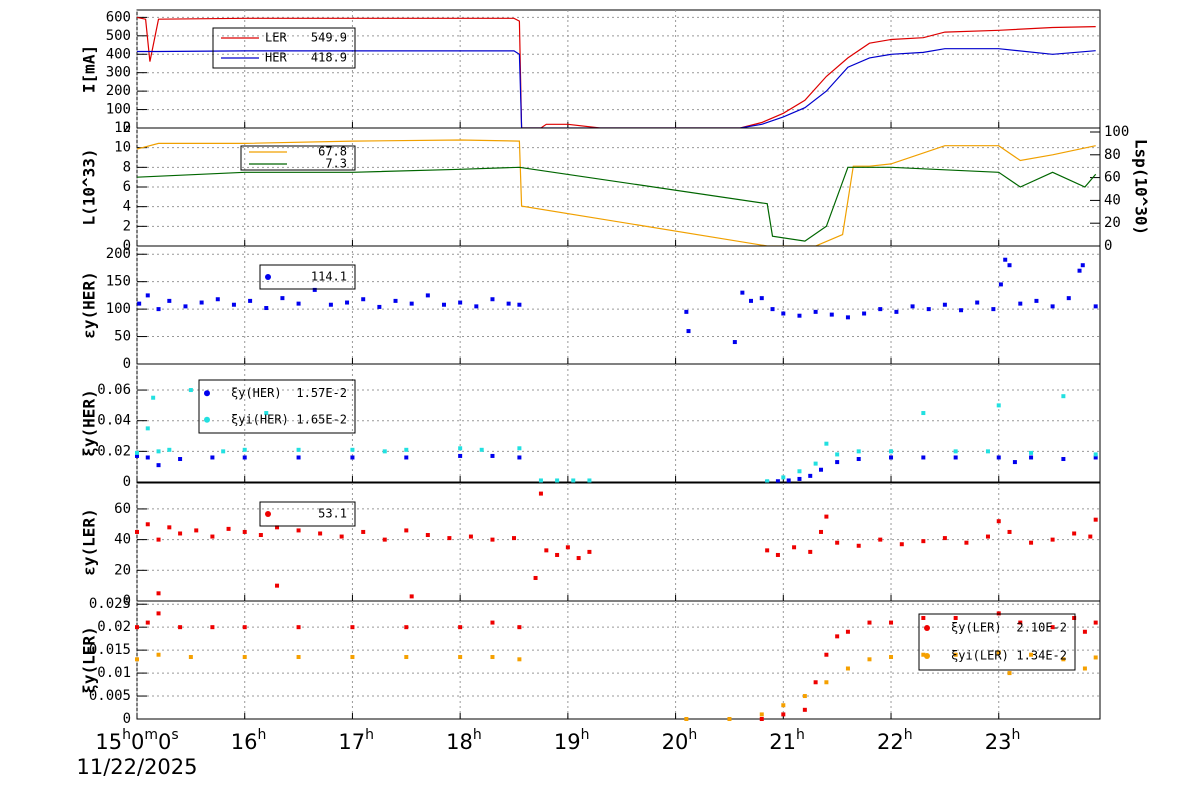  I want to click on x-tick-label: 16h, so click(249, 740).